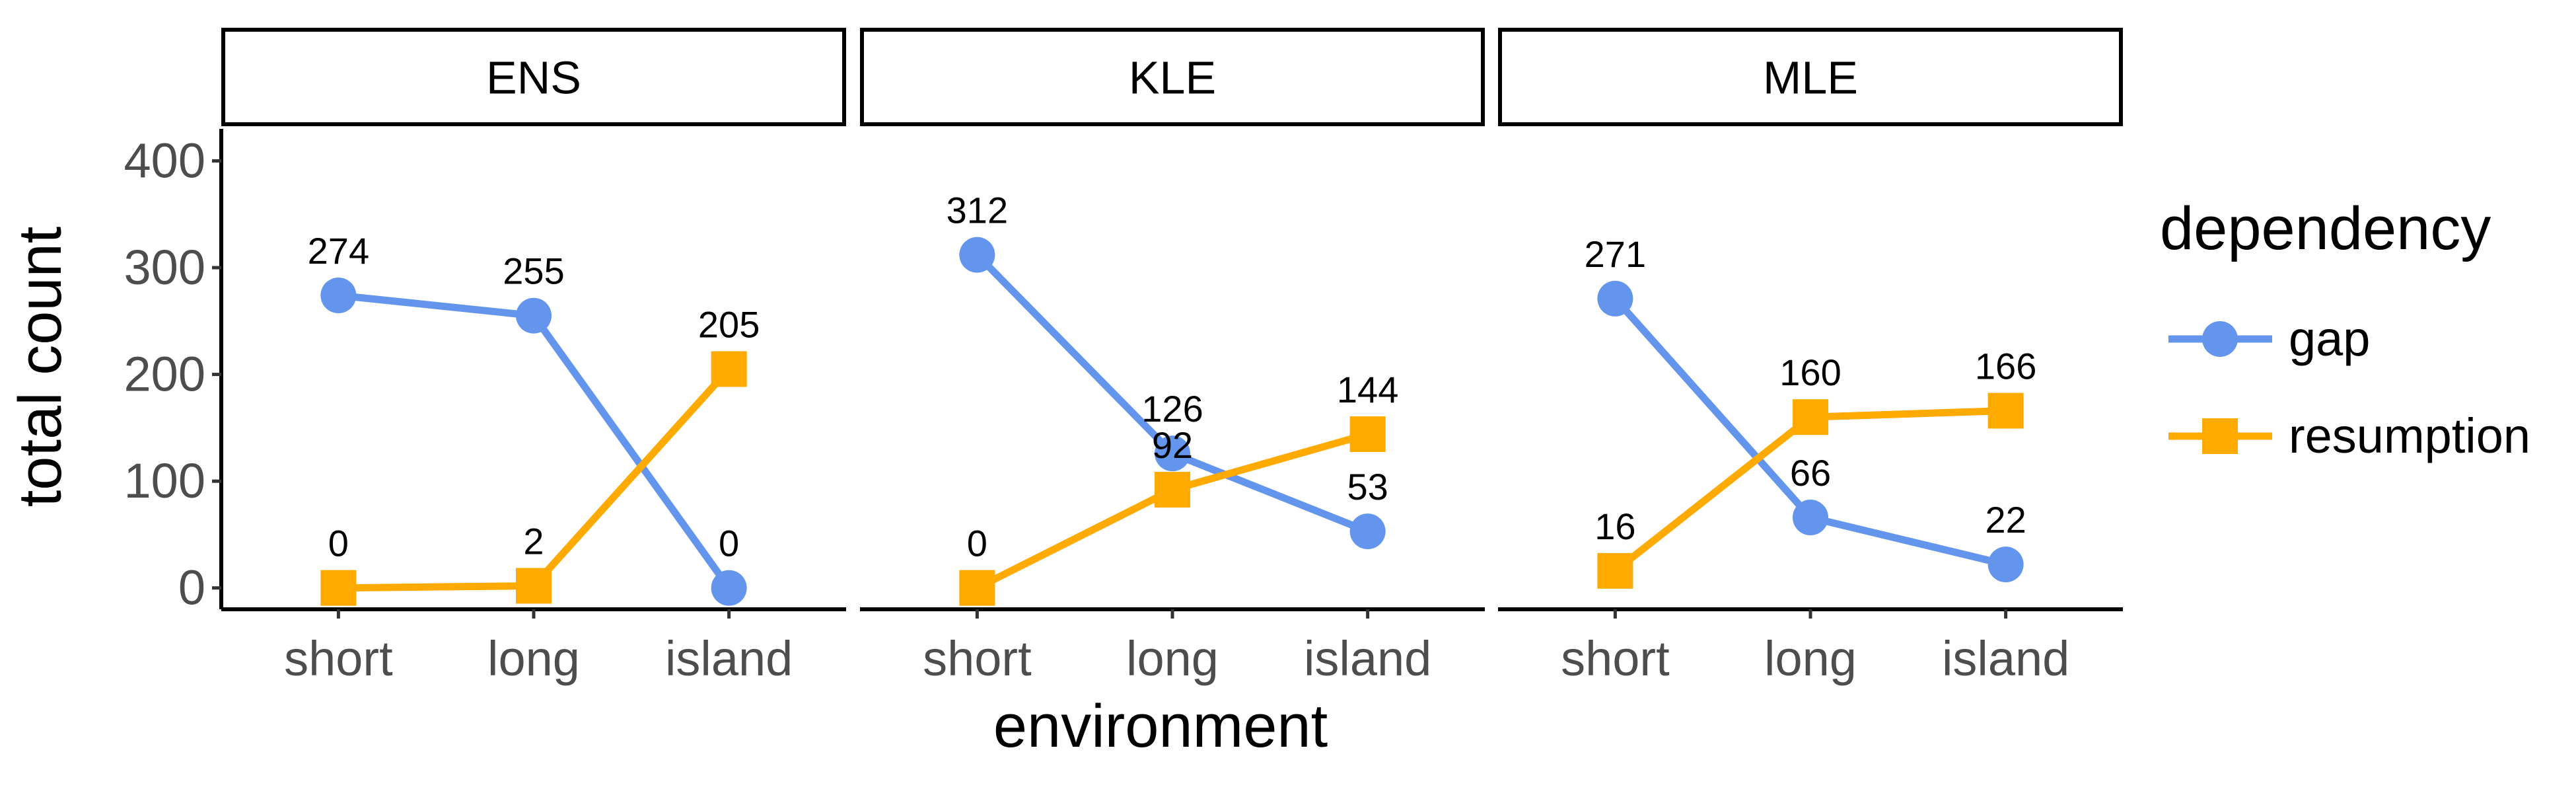 Image resolution: width=2576 pixels, height=793 pixels. Describe the element at coordinates (1614, 526) in the screenshot. I see `data-label-resumption: 16` at that location.